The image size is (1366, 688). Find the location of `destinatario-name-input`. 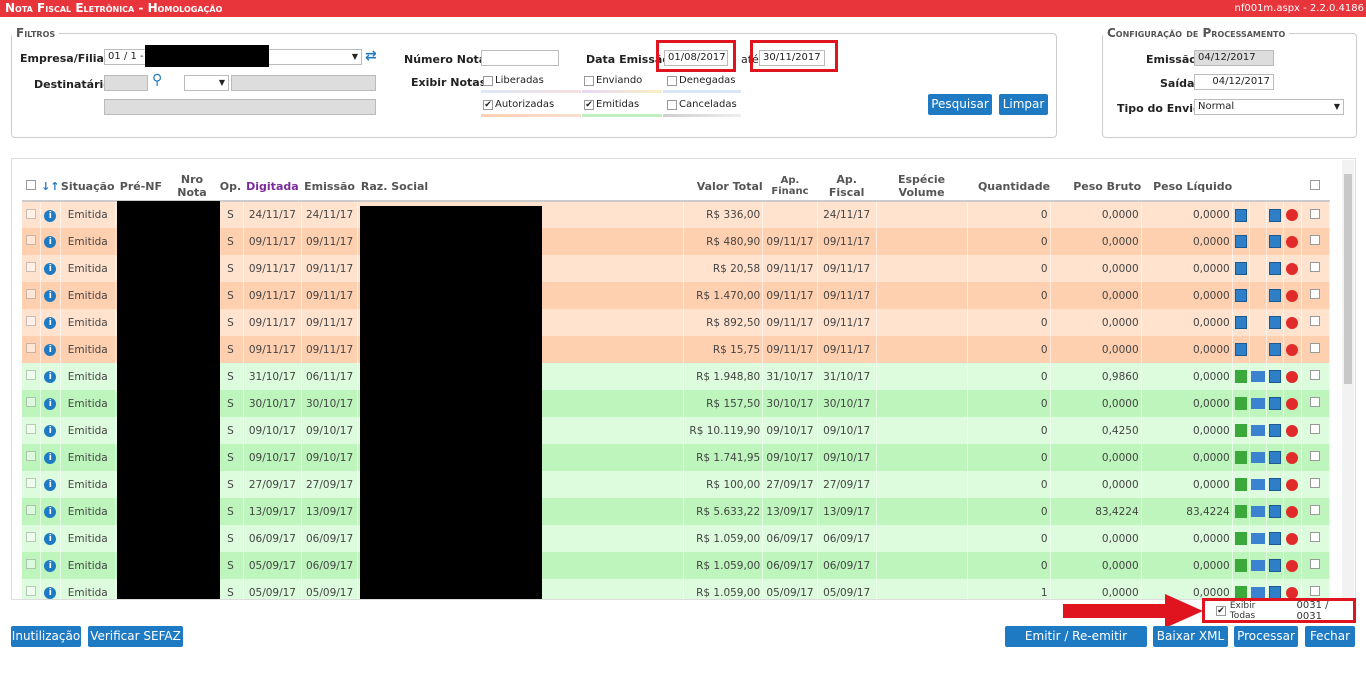

destinatario-name-input is located at coordinates (303, 83).